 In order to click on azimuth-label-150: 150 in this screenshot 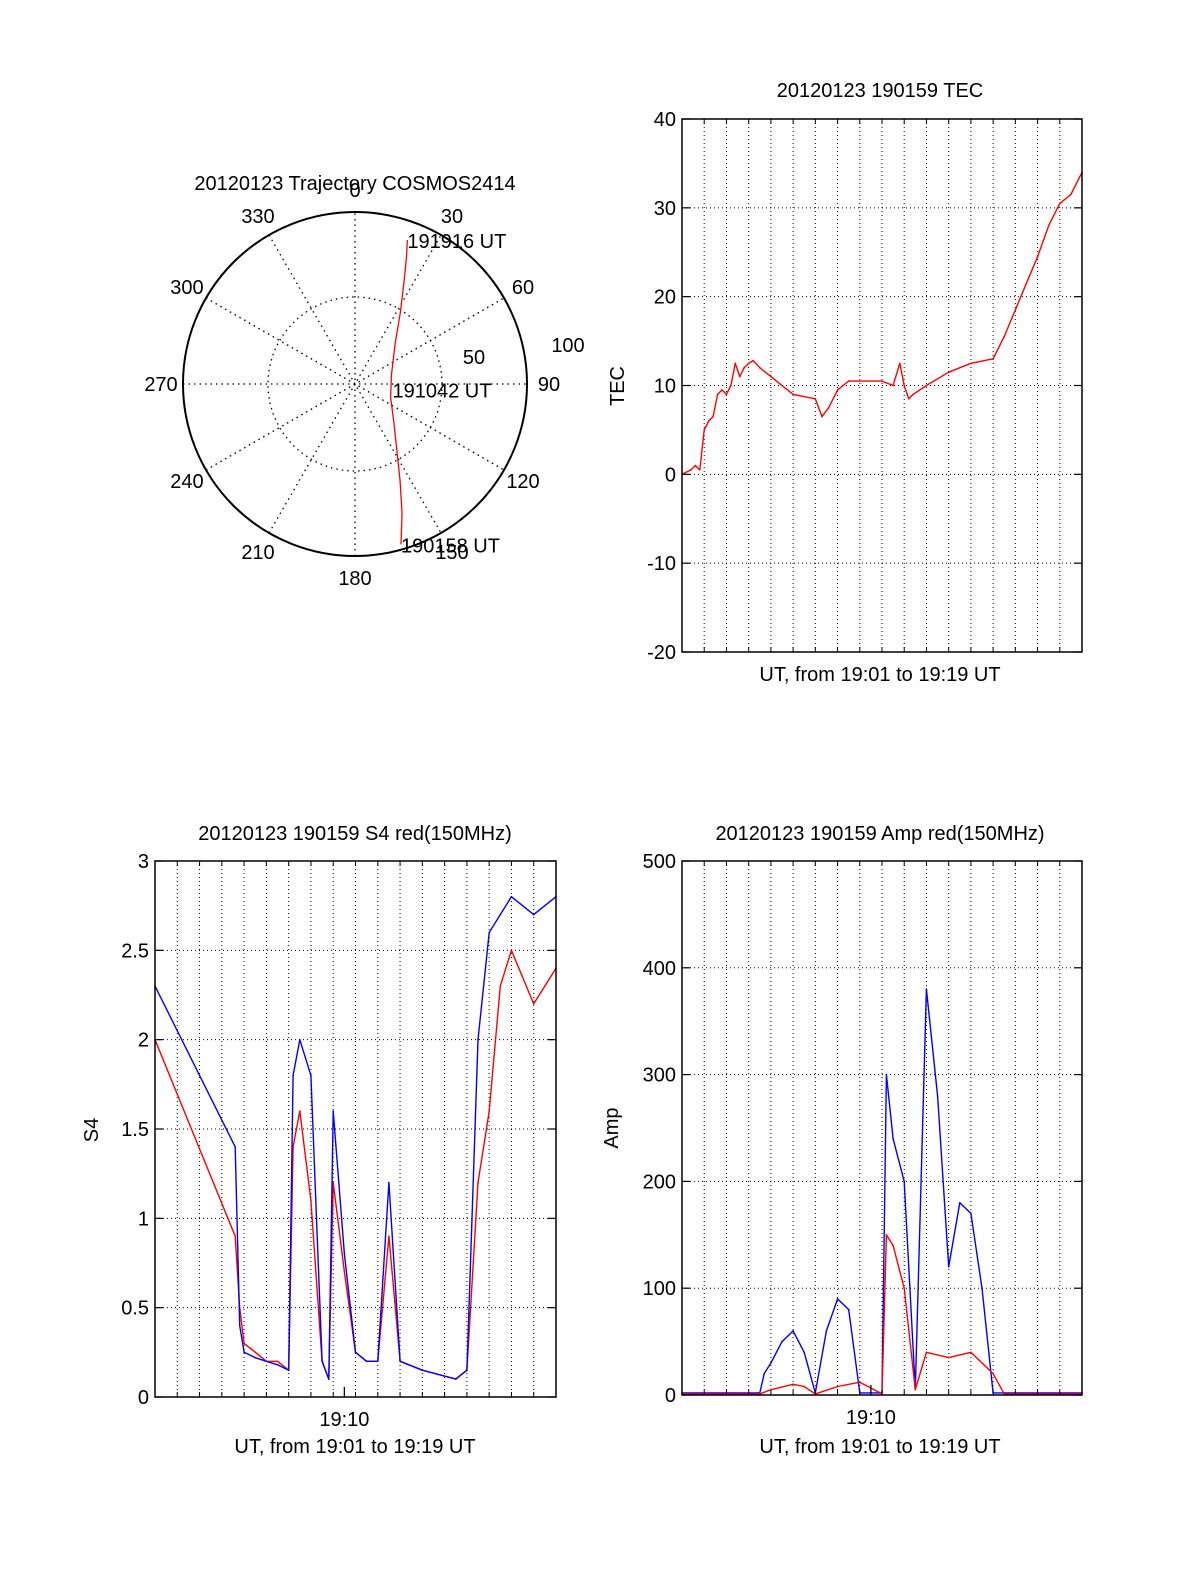, I will do `click(451, 553)`.